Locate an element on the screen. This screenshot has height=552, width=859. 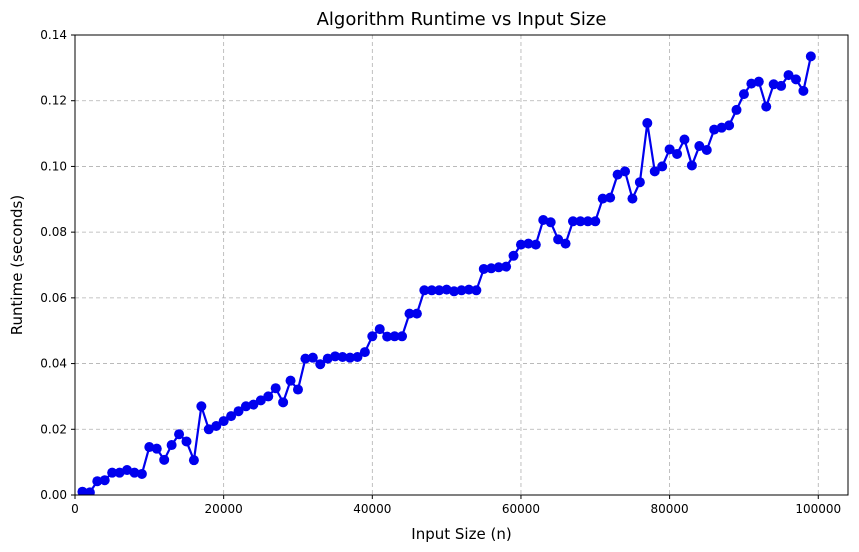
y-tick-label: 0.00 is located at coordinates (53, 495).